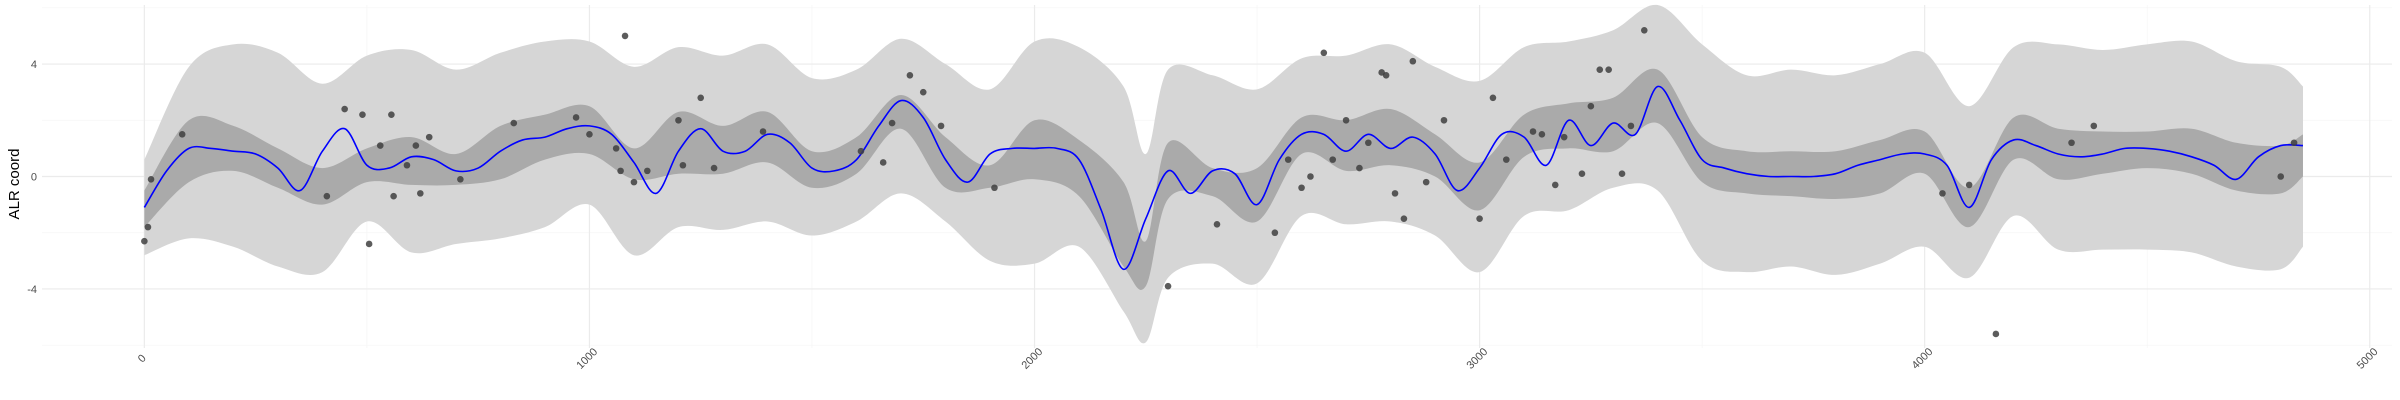 The height and width of the screenshot is (400, 2400). Describe the element at coordinates (1478, 359) in the screenshot. I see `x-tick-label: 3000` at that location.